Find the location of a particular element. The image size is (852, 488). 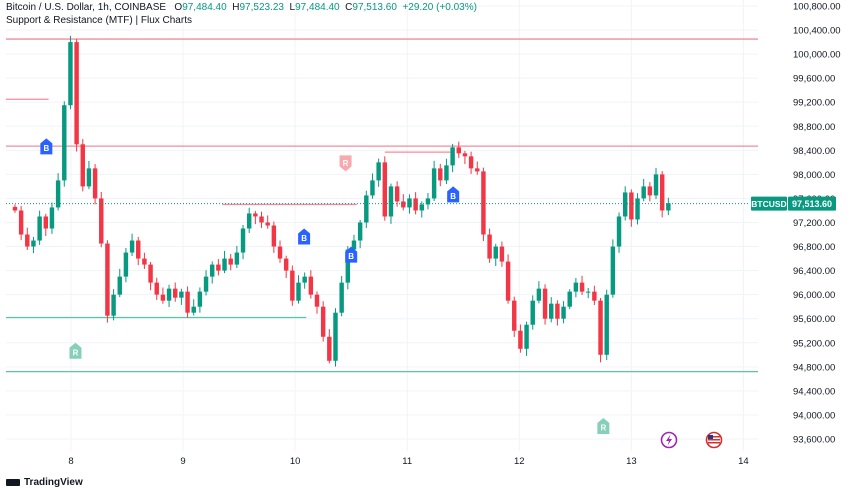

high-key: H is located at coordinates (236, 7).